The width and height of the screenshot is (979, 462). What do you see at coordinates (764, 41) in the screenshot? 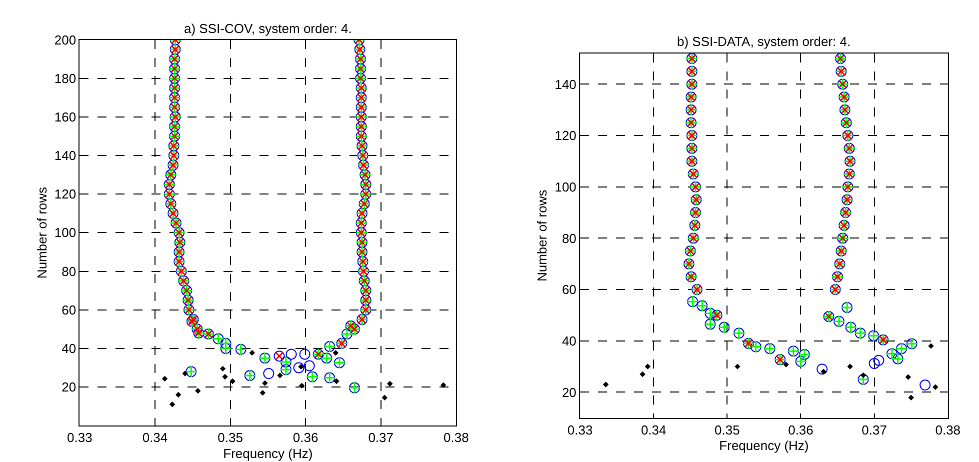
I see `chart-title: b) SSI-DATA, system order: 4.` at bounding box center [764, 41].